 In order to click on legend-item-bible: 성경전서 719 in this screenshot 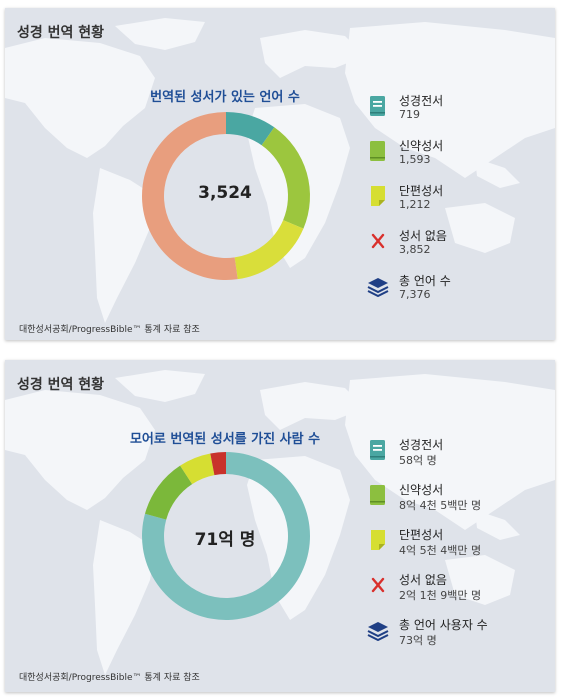, I will do `click(457, 114)`.